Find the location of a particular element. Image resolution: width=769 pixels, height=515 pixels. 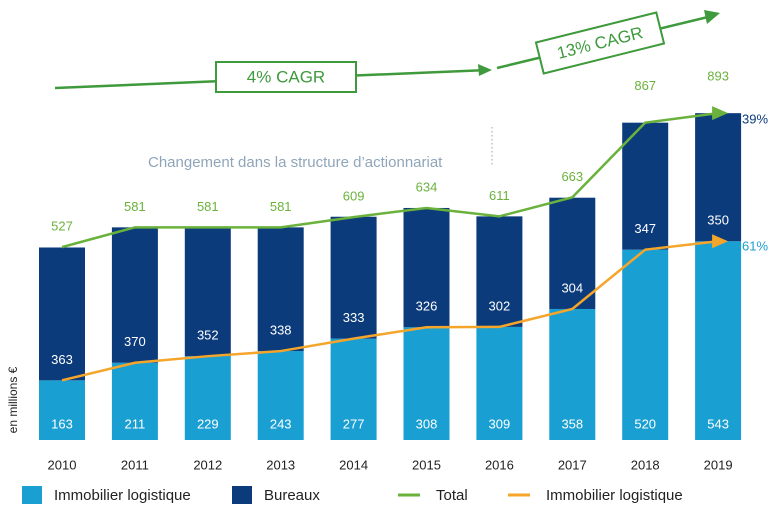

data-label: 302 is located at coordinates (500, 305).